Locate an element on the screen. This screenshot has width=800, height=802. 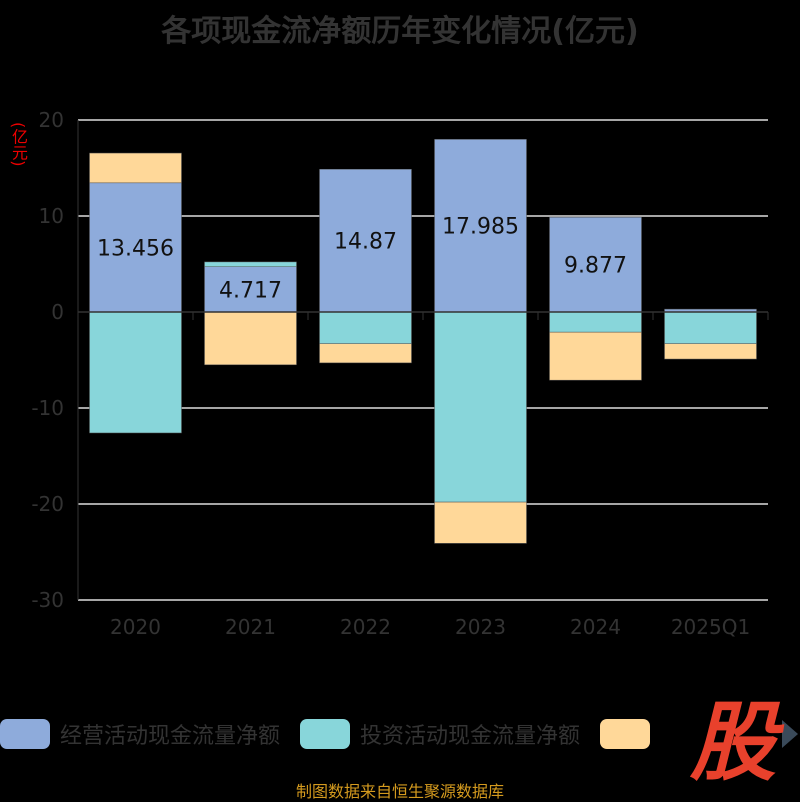
legend-label: 投资活动现金流量净额 is located at coordinates (470, 736).